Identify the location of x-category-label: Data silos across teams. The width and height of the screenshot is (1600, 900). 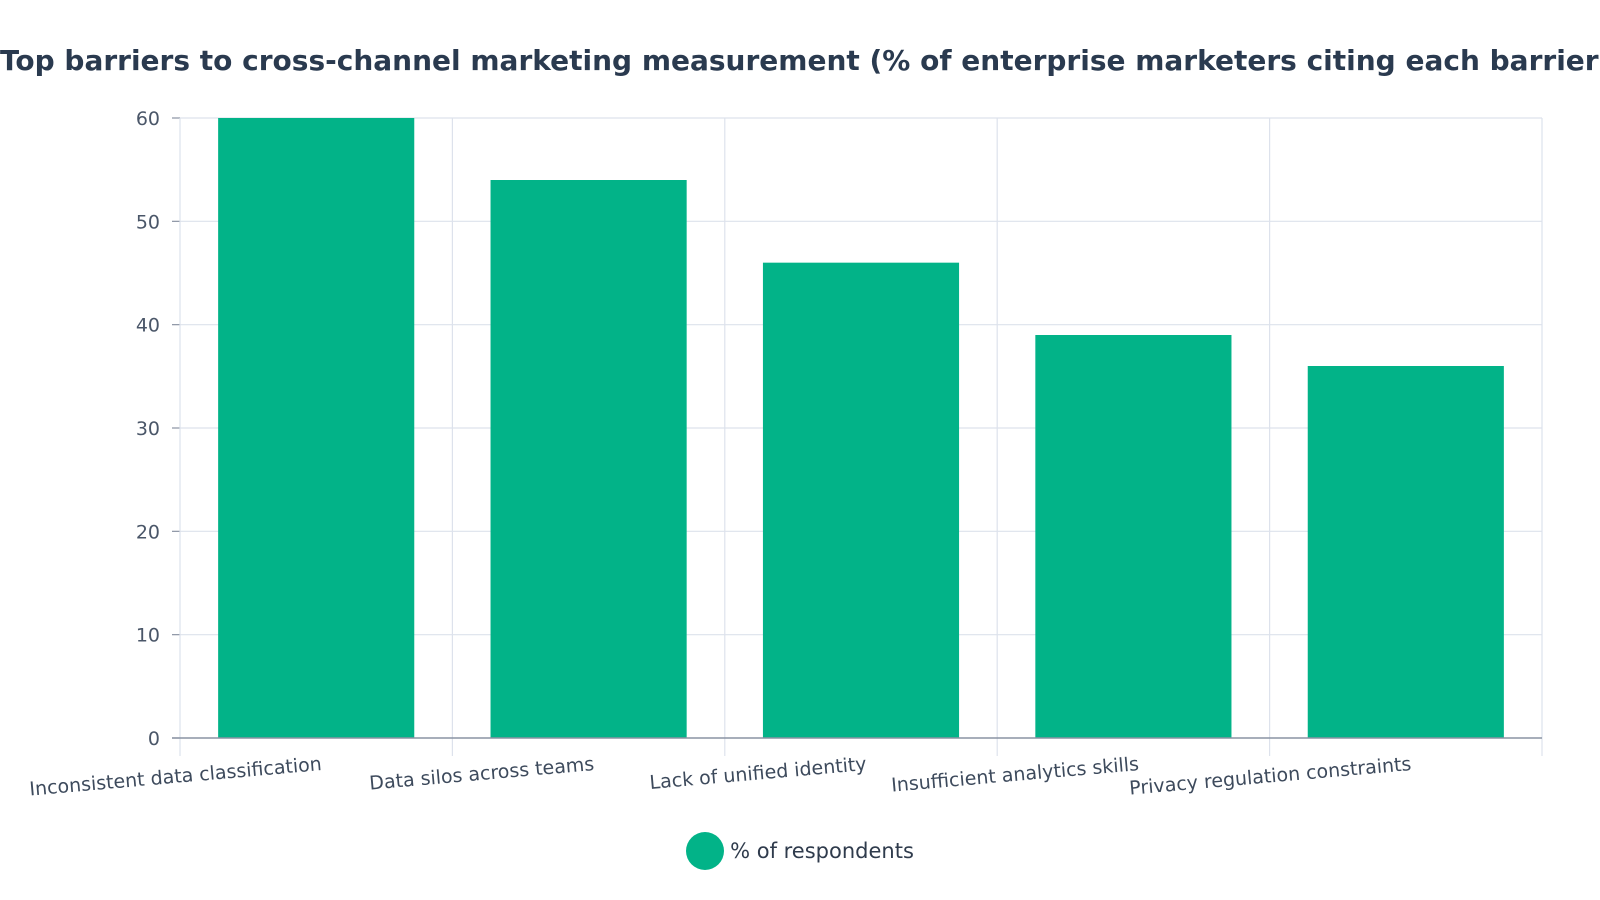
(481, 774).